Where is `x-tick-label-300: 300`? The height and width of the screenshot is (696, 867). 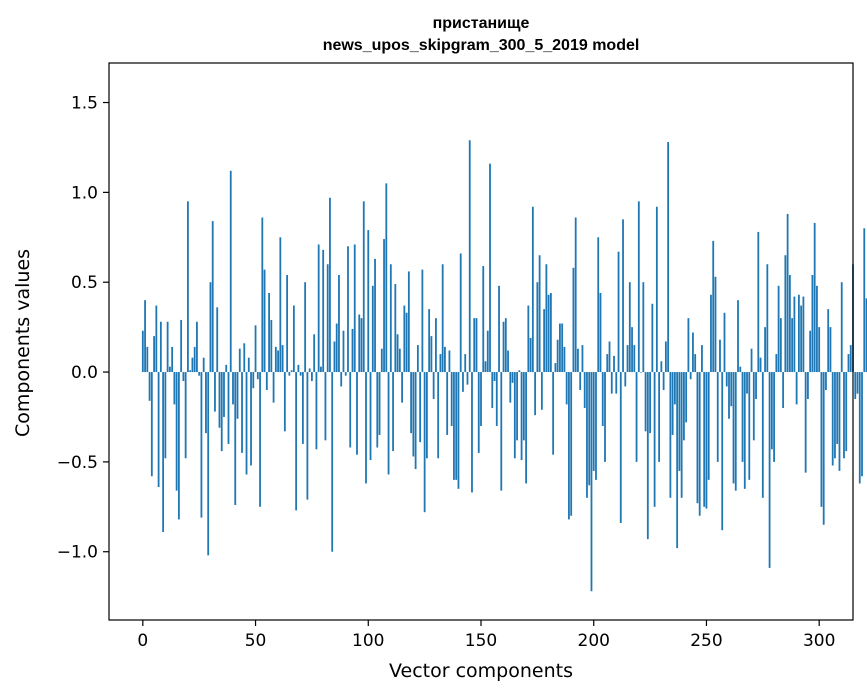
x-tick-label-300: 300 is located at coordinates (819, 641).